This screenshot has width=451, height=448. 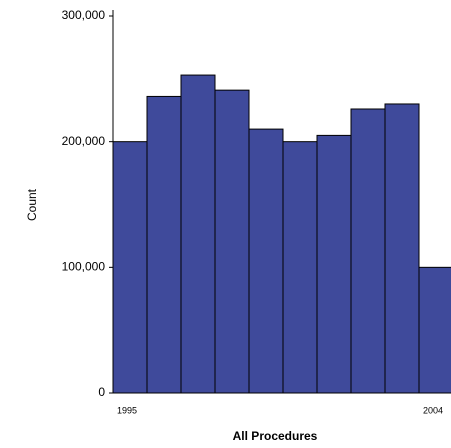 What do you see at coordinates (84, 267) in the screenshot?
I see `y-tick-label: 100,000` at bounding box center [84, 267].